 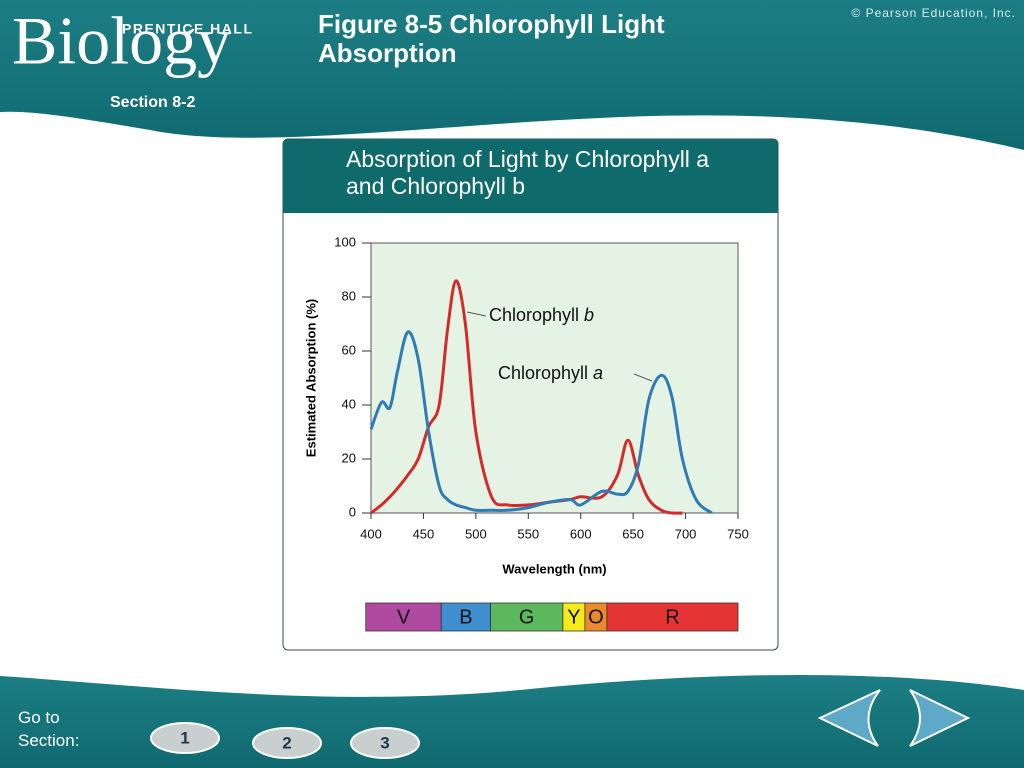 What do you see at coordinates (512, 721) in the screenshot?
I see `footer-band` at bounding box center [512, 721].